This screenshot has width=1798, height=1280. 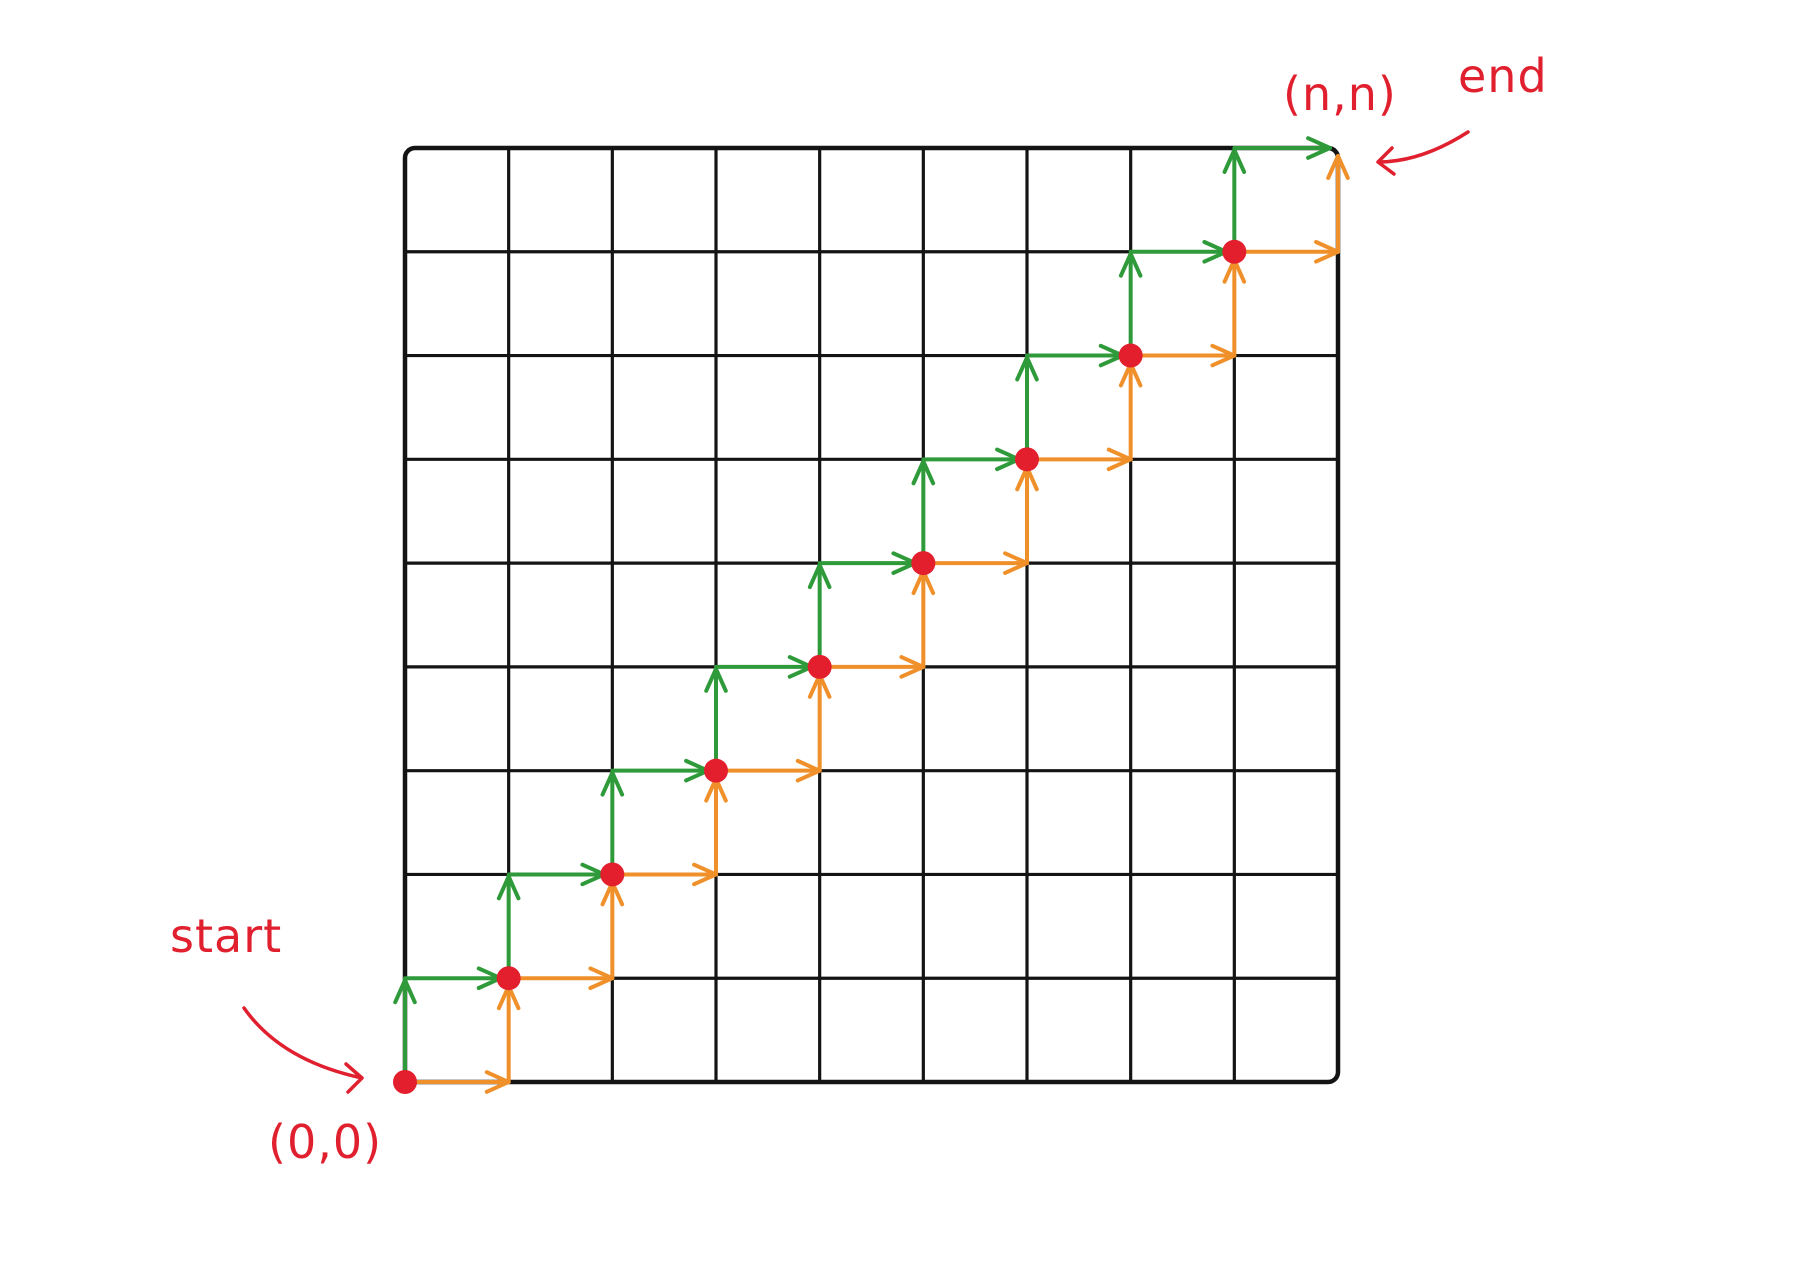 I want to click on start-pointer-arrow, so click(x=303, y=1050).